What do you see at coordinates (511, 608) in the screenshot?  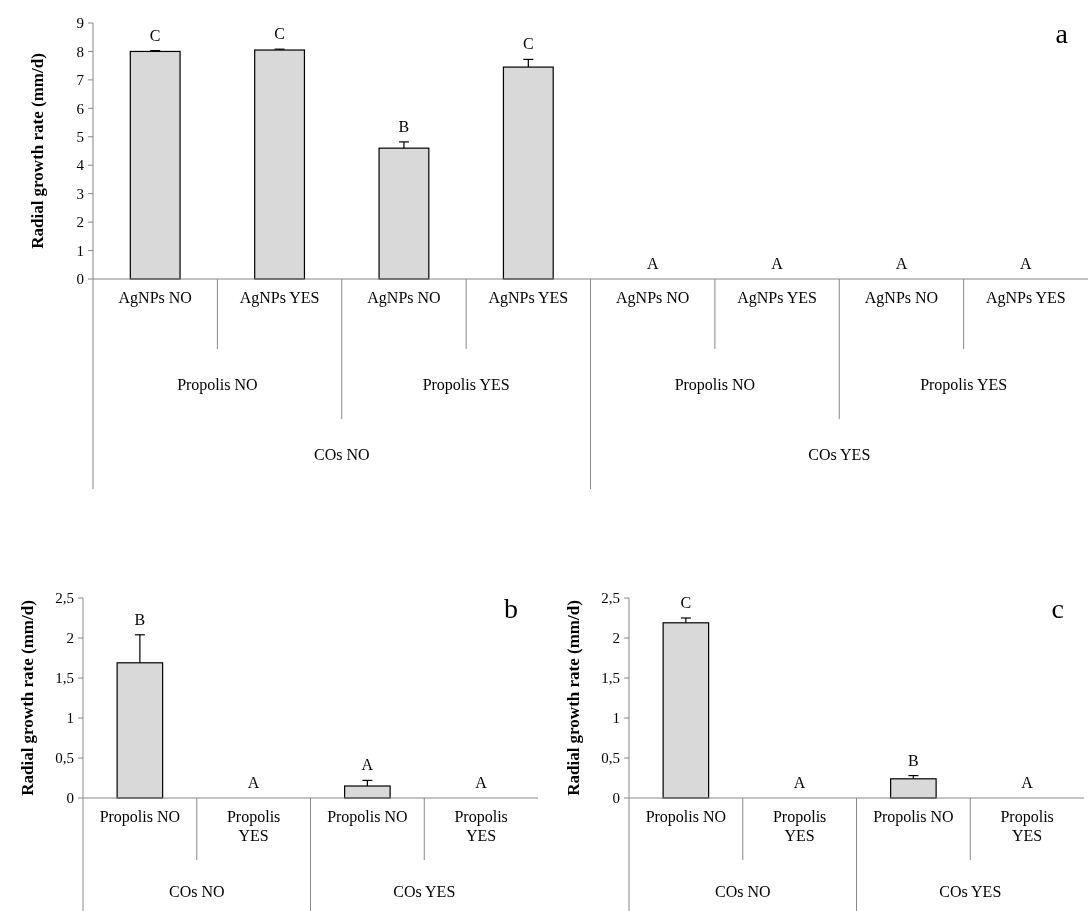 I see `chart-title: b` at bounding box center [511, 608].